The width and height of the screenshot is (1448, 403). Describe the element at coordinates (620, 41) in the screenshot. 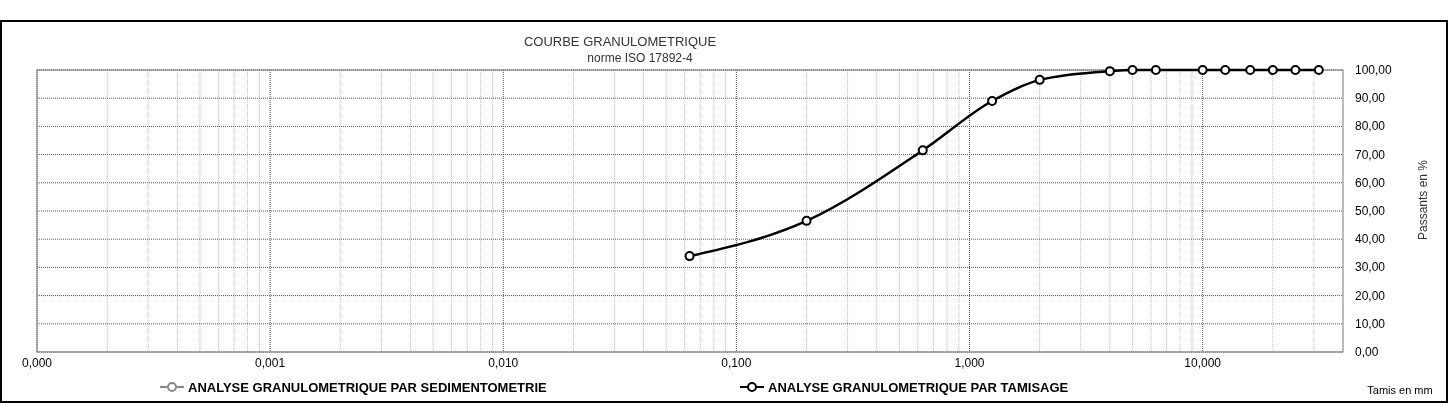

I see `chart-title: COURBE GRANULOMETRIQUE` at that location.